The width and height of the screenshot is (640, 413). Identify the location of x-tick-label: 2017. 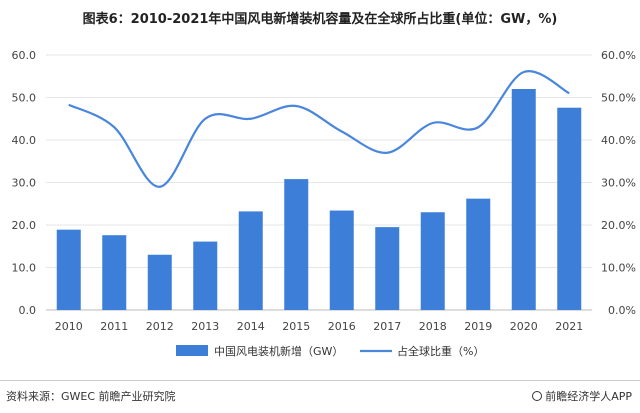
(387, 326).